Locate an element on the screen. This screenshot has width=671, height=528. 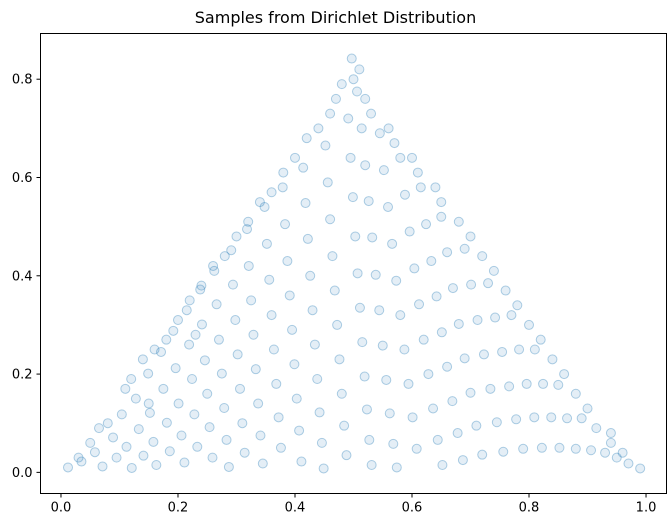
y-tick-label: 0.2 is located at coordinates (22, 375).